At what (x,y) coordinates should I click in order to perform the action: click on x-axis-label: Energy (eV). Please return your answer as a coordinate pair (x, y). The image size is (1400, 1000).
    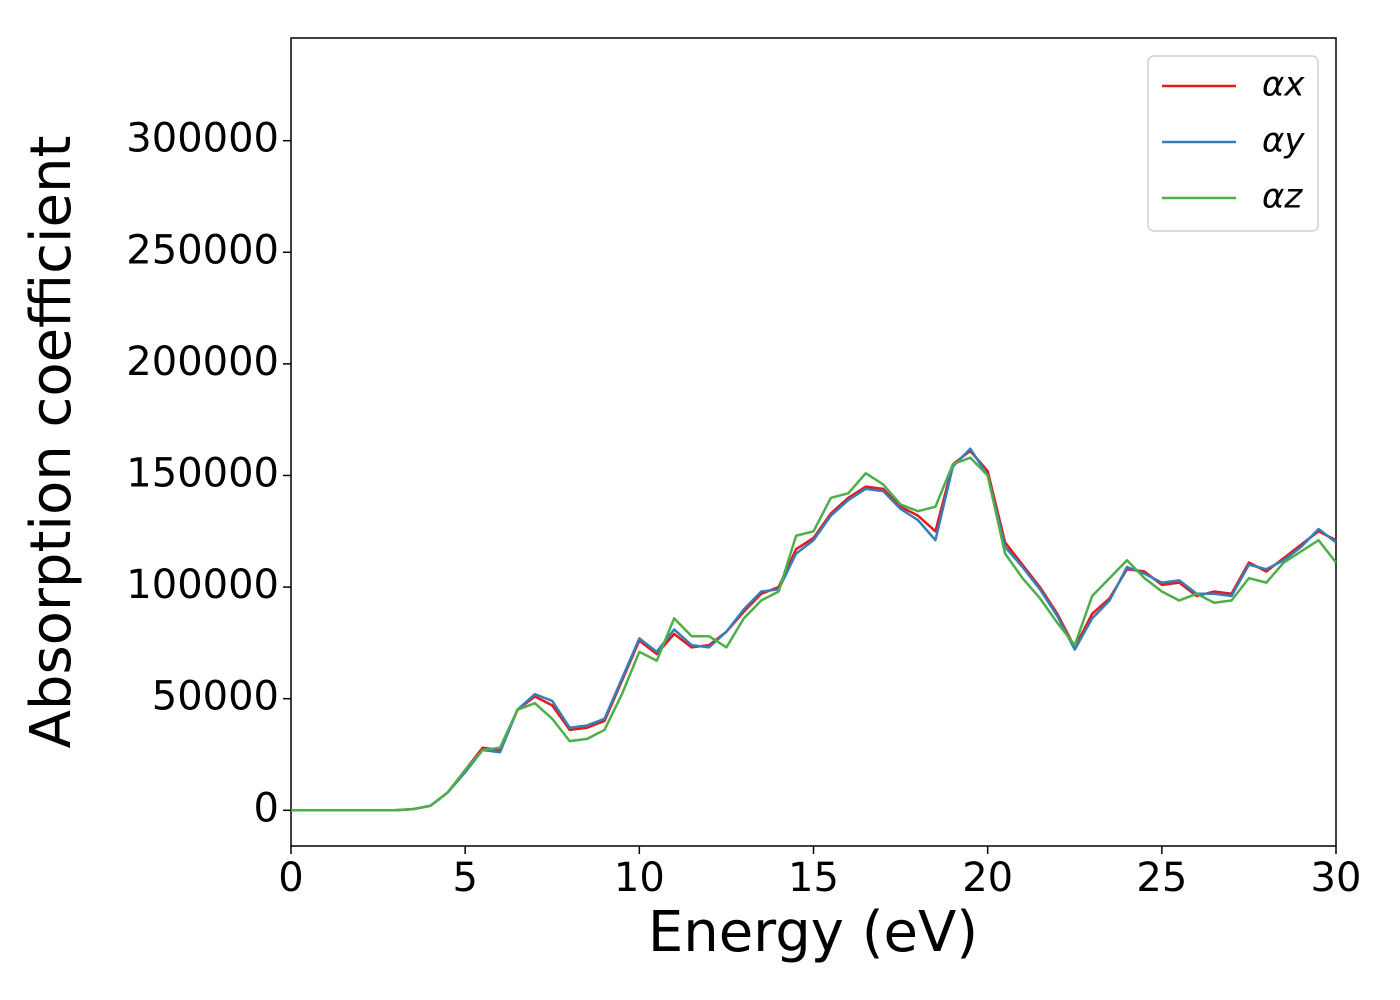
    Looking at the image, I should click on (813, 932).